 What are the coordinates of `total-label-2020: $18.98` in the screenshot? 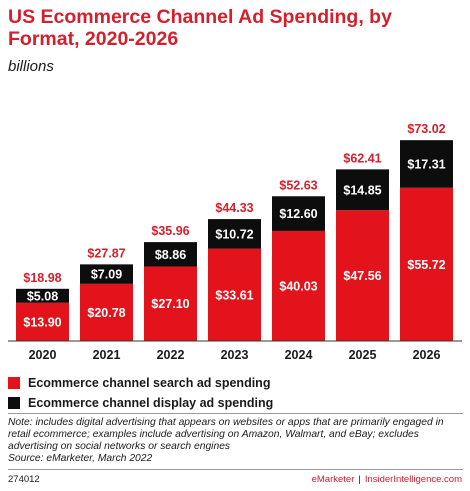 It's located at (42, 278).